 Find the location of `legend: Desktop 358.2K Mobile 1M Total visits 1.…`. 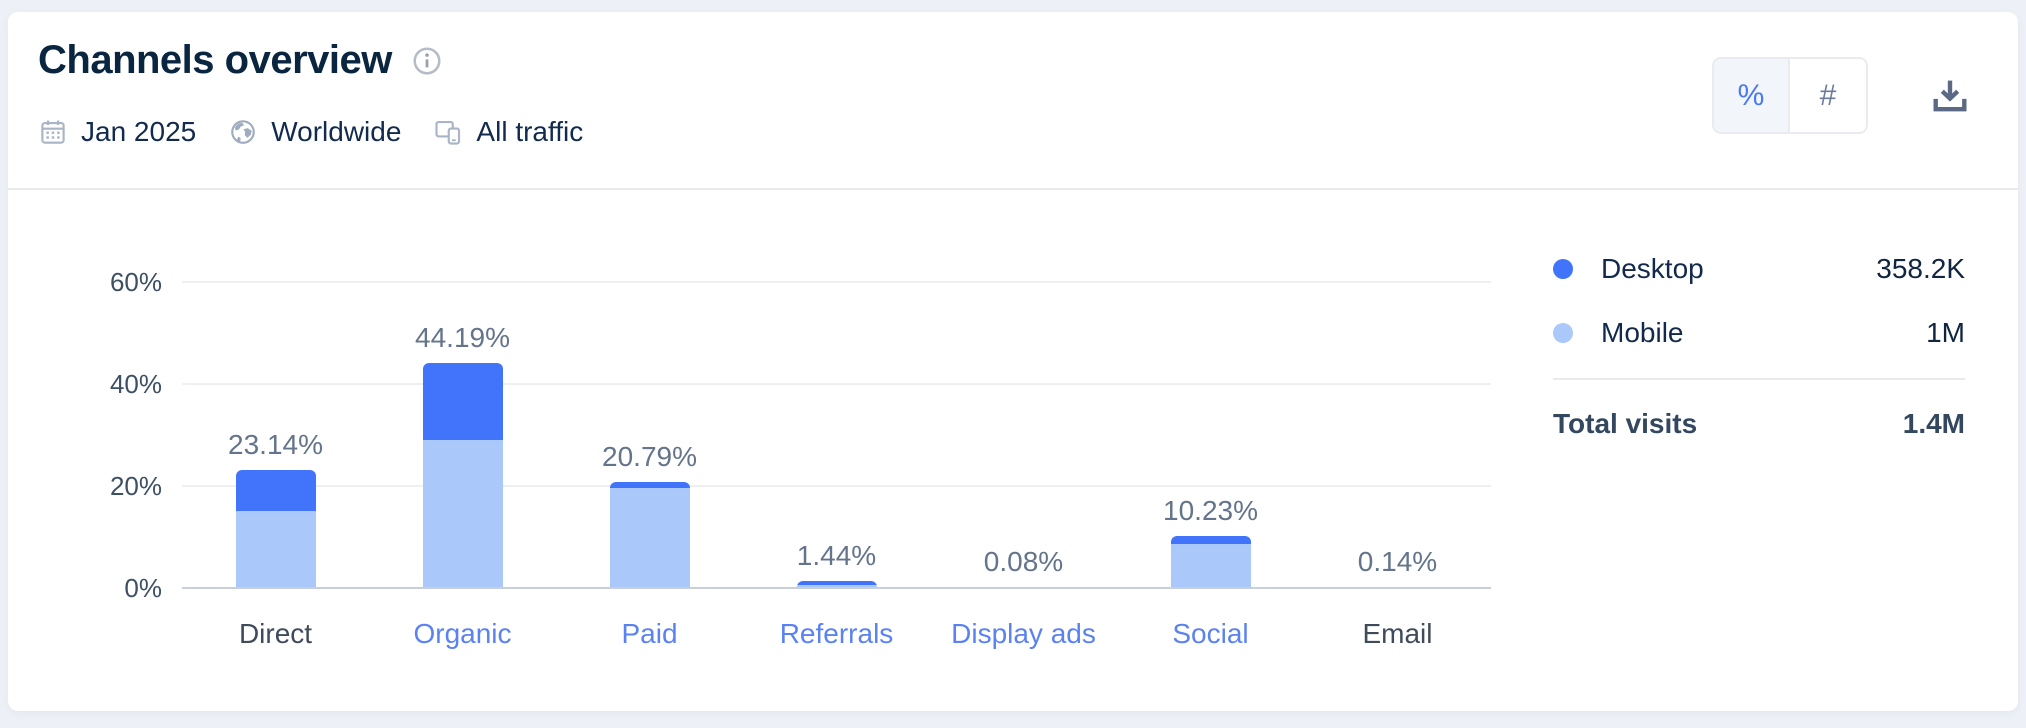

legend: Desktop 358.2K Mobile 1M Total visits 1.… is located at coordinates (1759, 345).